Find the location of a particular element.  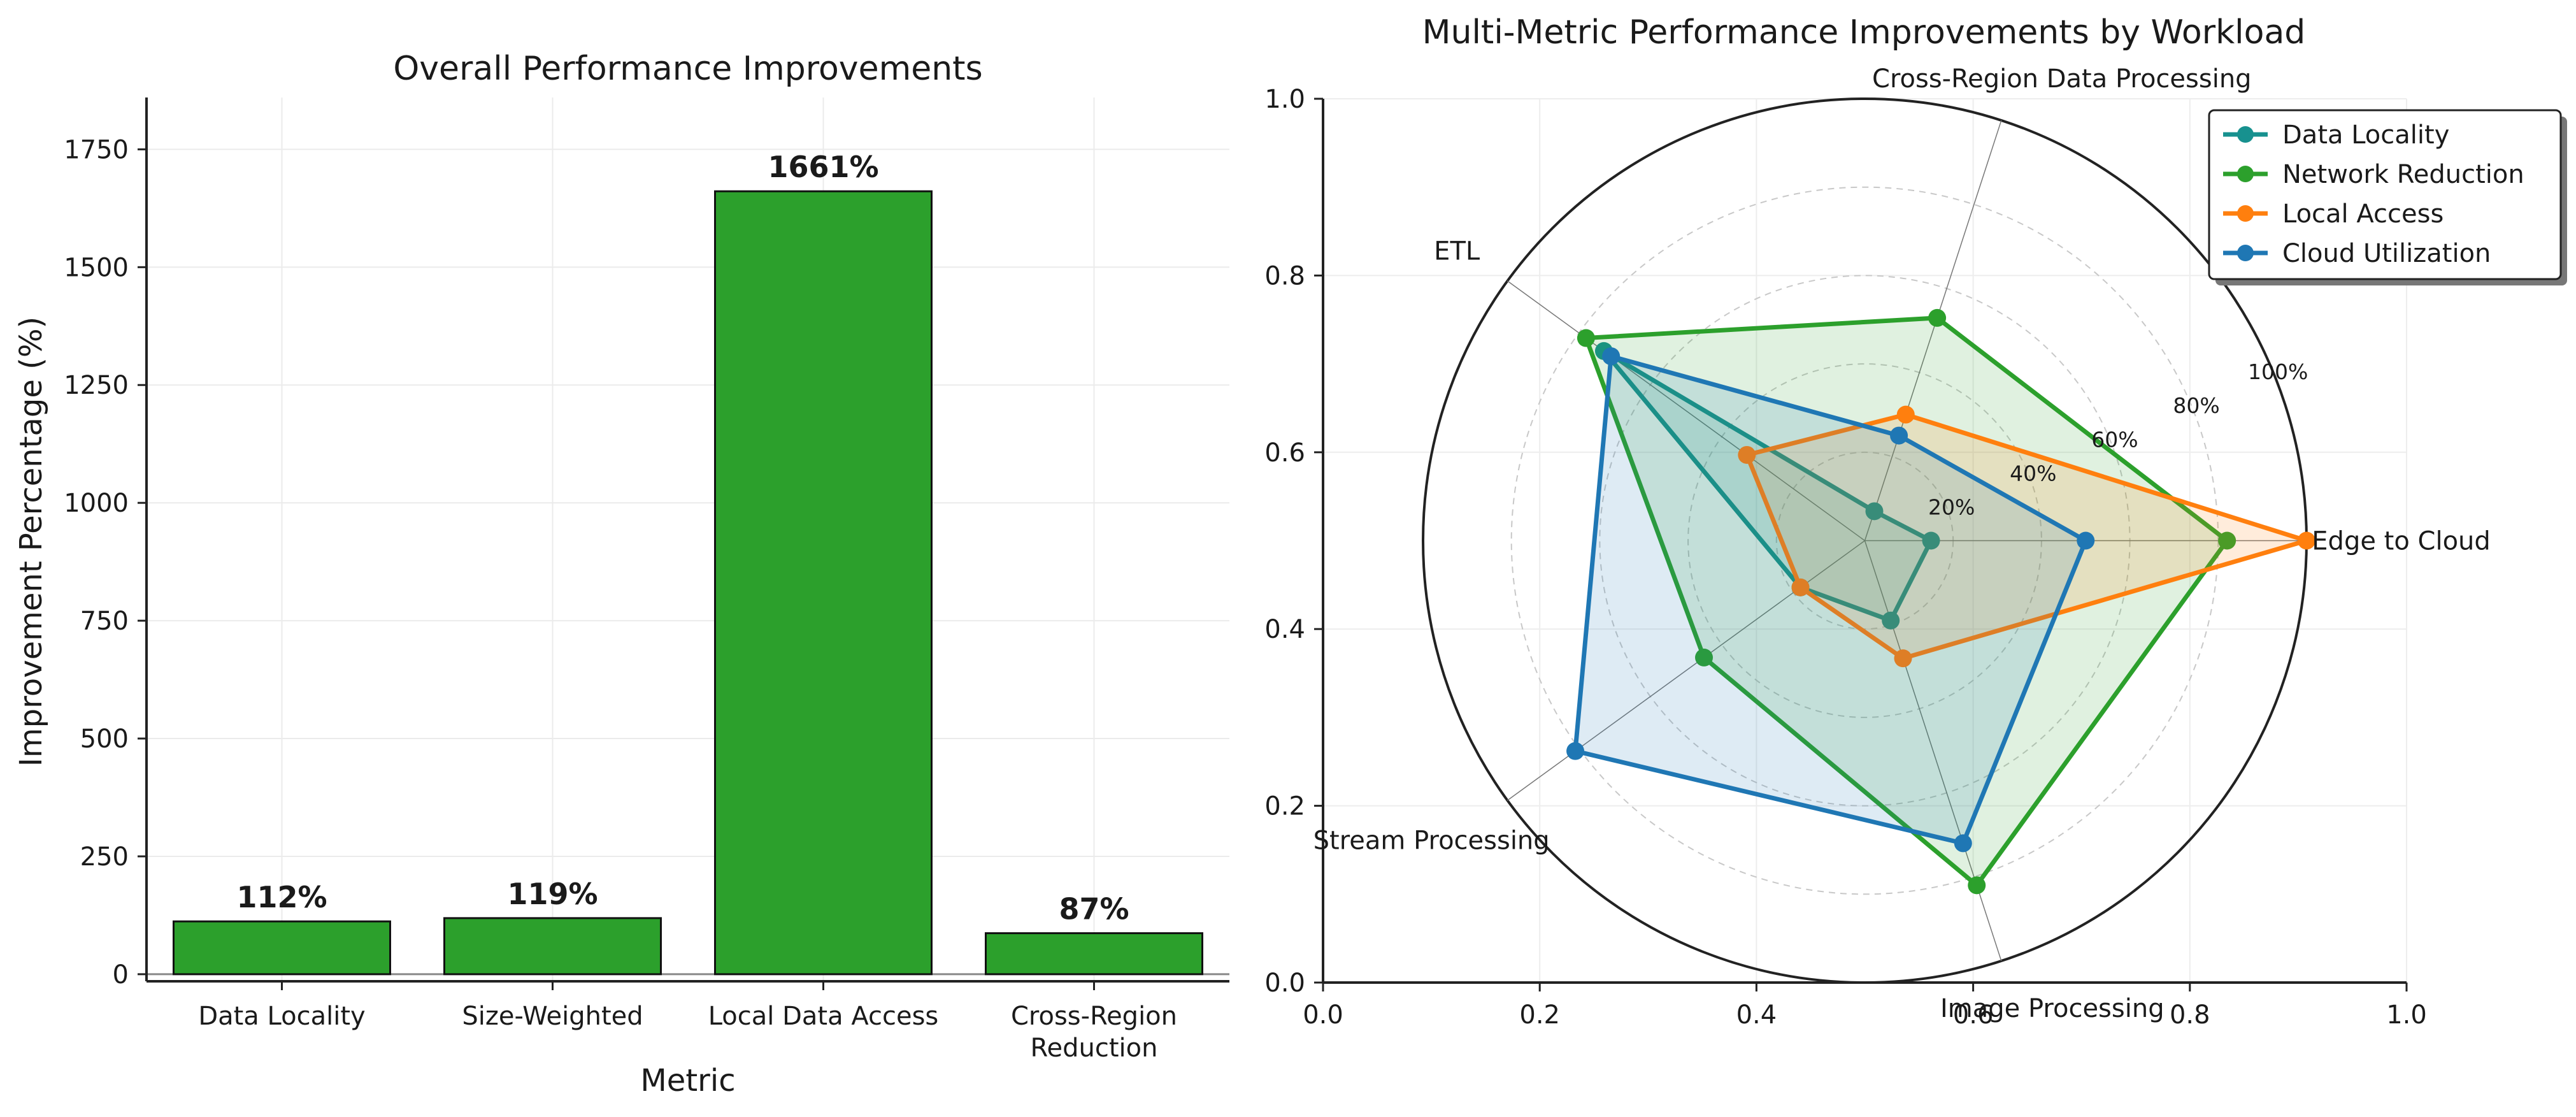

bar-y-tick-label: 1000 is located at coordinates (96, 504).